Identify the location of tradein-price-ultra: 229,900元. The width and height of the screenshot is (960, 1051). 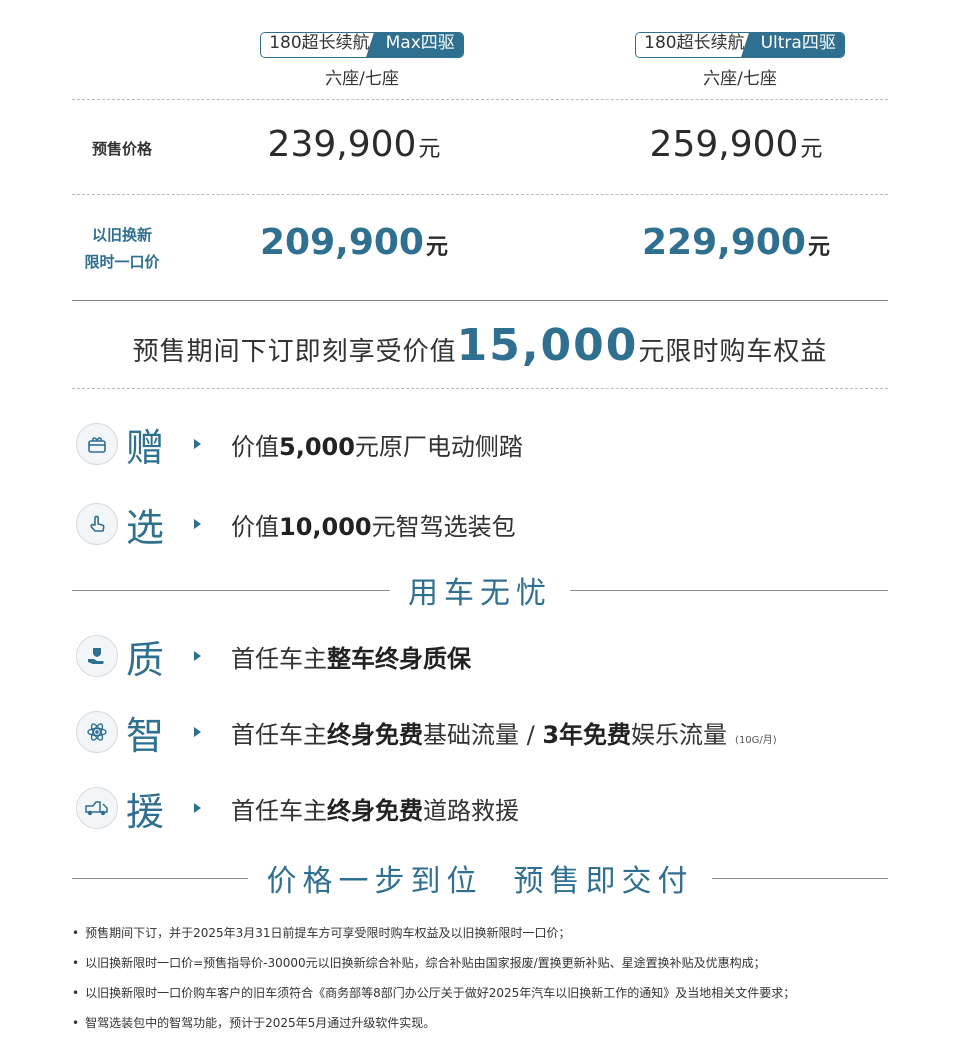
(736, 242).